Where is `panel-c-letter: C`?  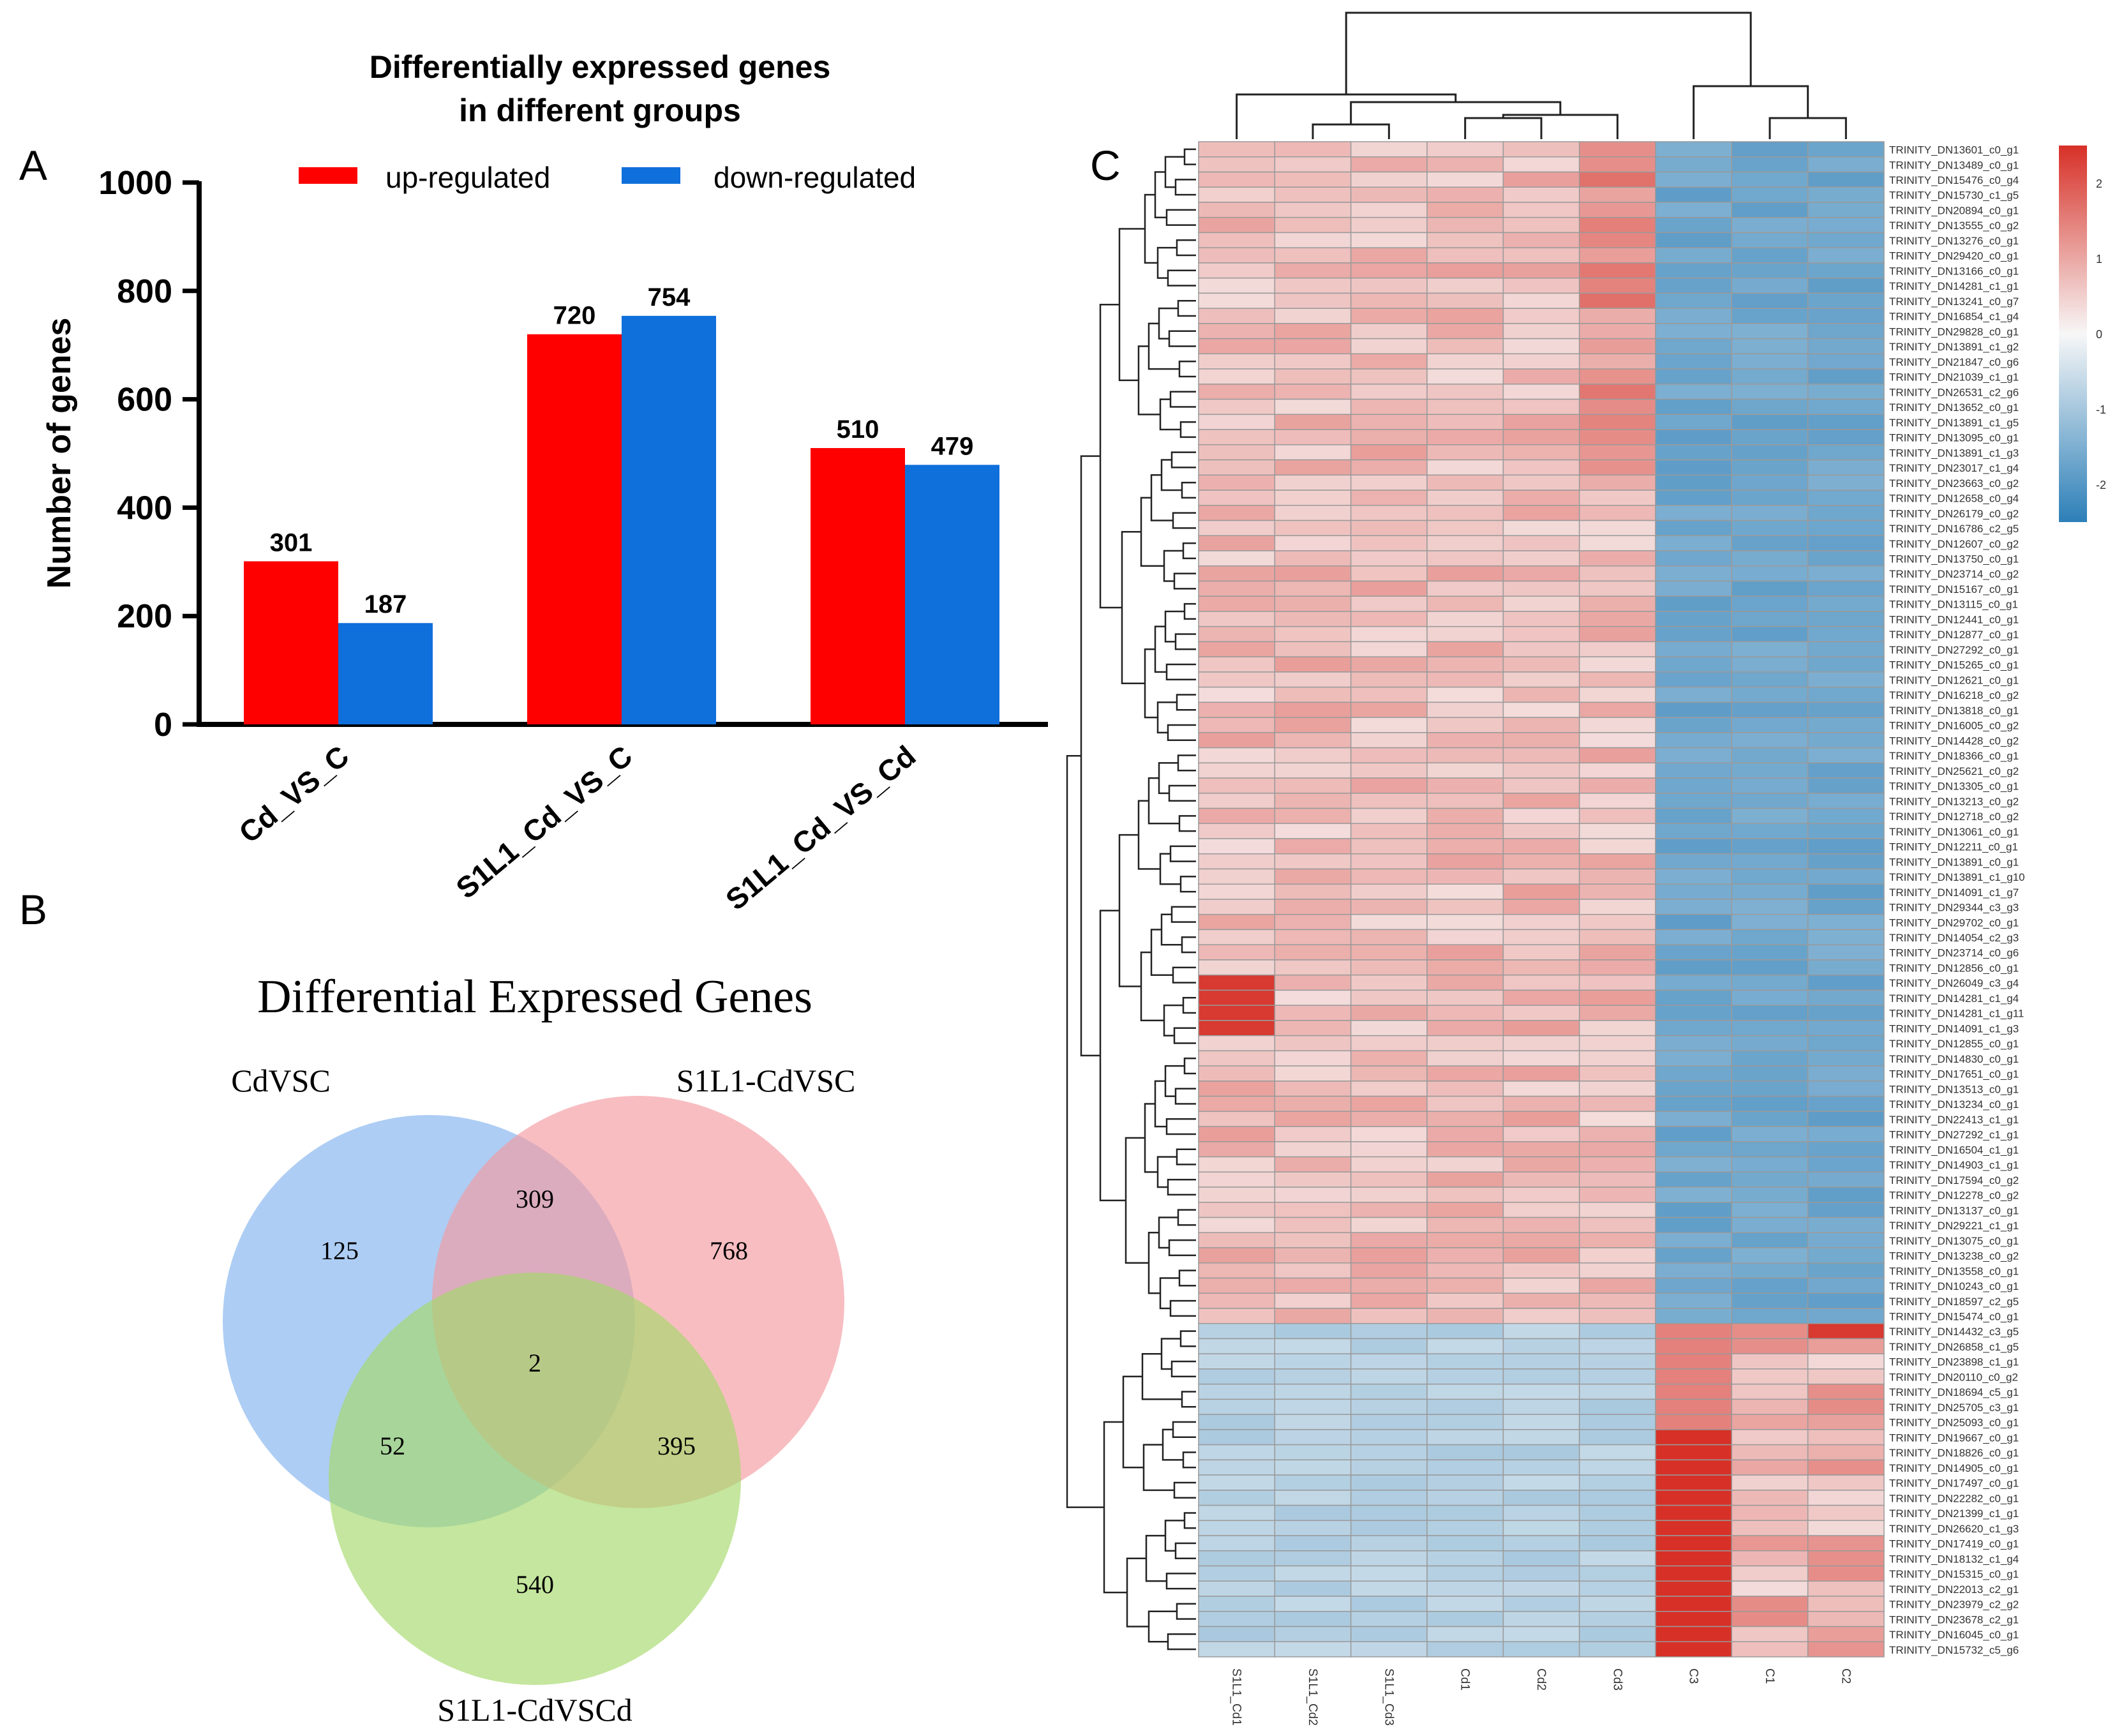
panel-c-letter: C is located at coordinates (1105, 165).